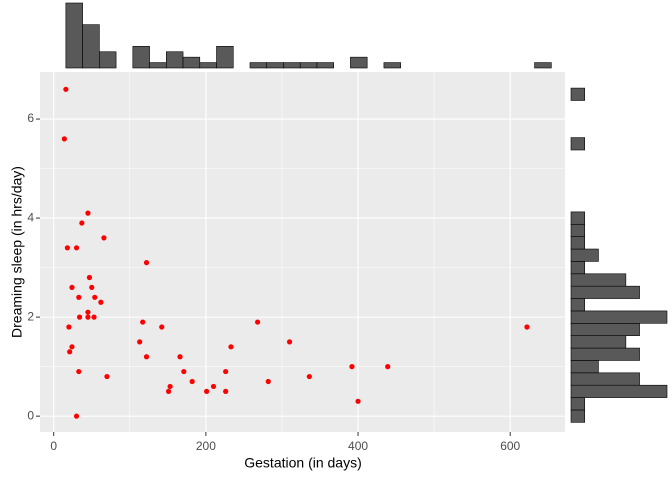 The width and height of the screenshot is (672, 480). What do you see at coordinates (30, 316) in the screenshot?
I see `y-tick-label: 2` at bounding box center [30, 316].